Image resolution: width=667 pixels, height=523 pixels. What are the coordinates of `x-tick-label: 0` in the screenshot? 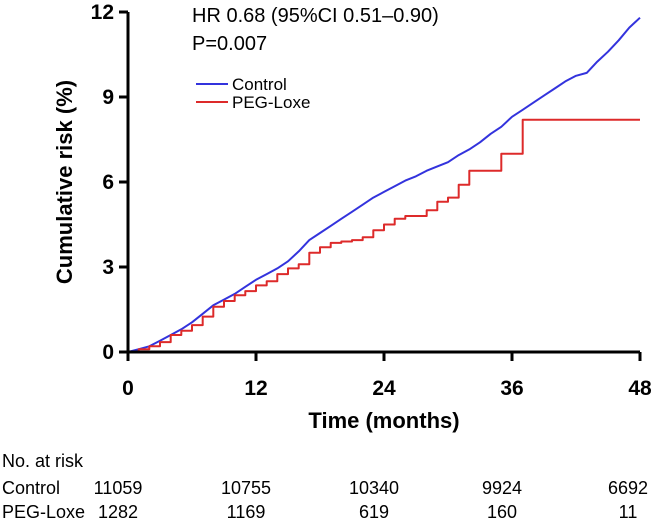 It's located at (128, 388).